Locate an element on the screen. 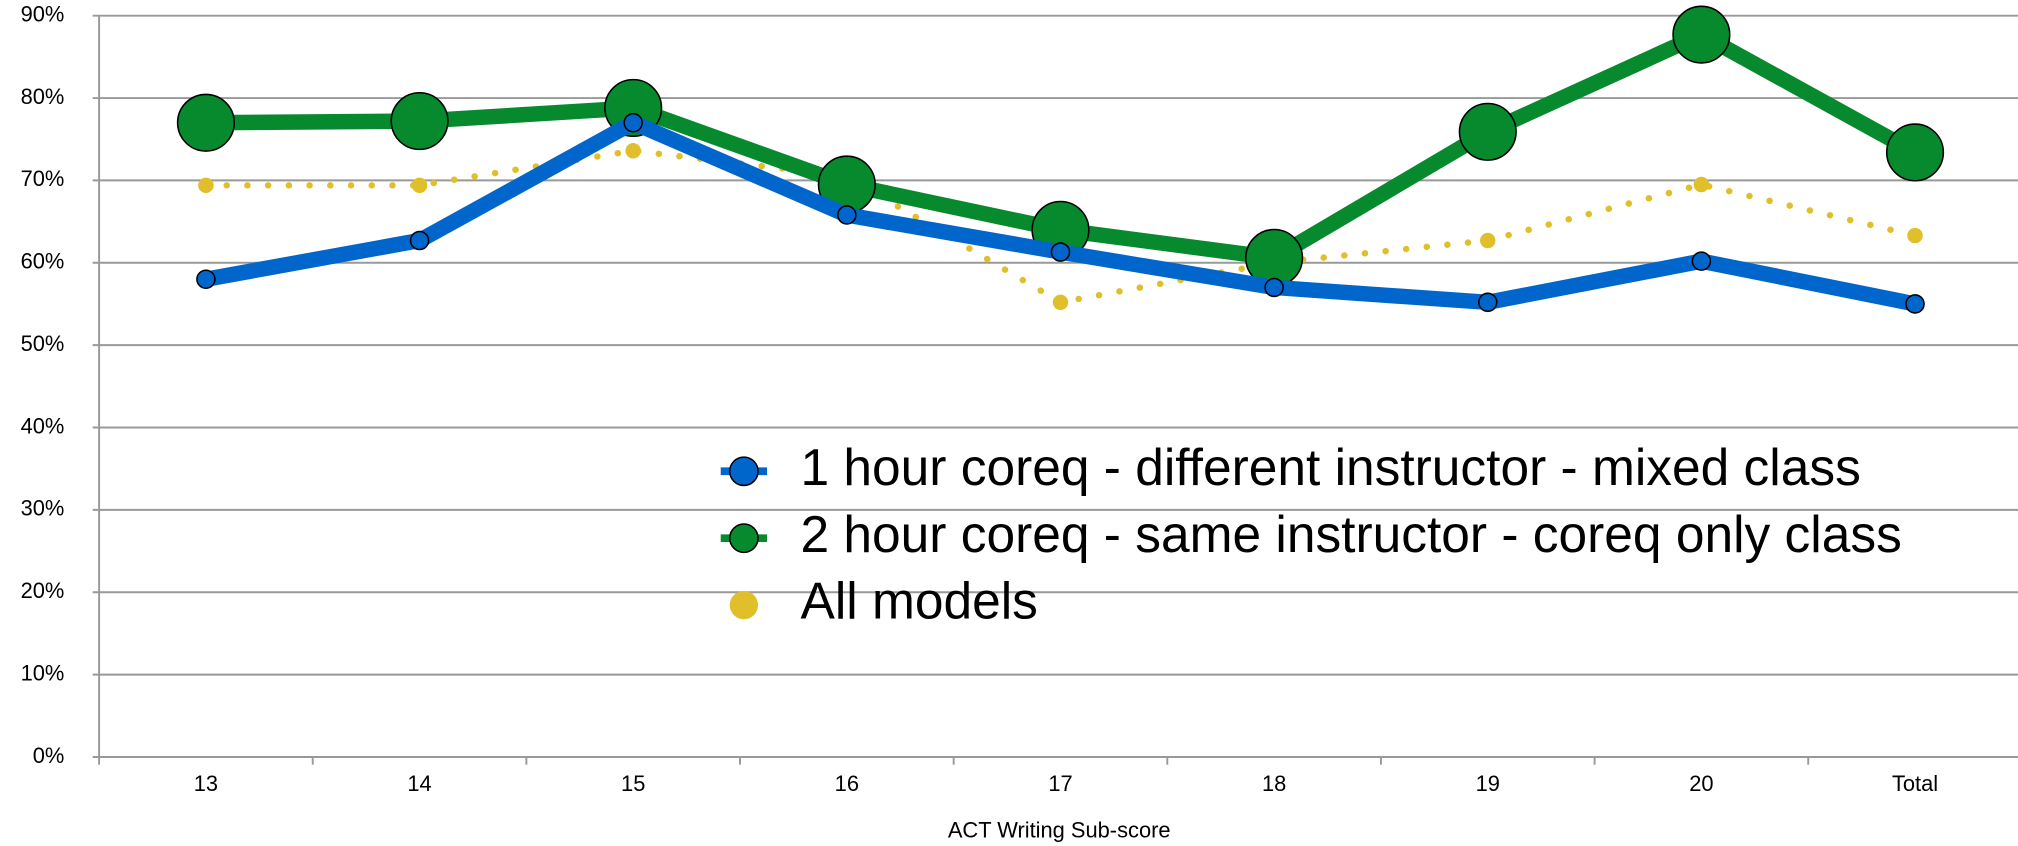  y-tick-label: 0% is located at coordinates (49, 755).